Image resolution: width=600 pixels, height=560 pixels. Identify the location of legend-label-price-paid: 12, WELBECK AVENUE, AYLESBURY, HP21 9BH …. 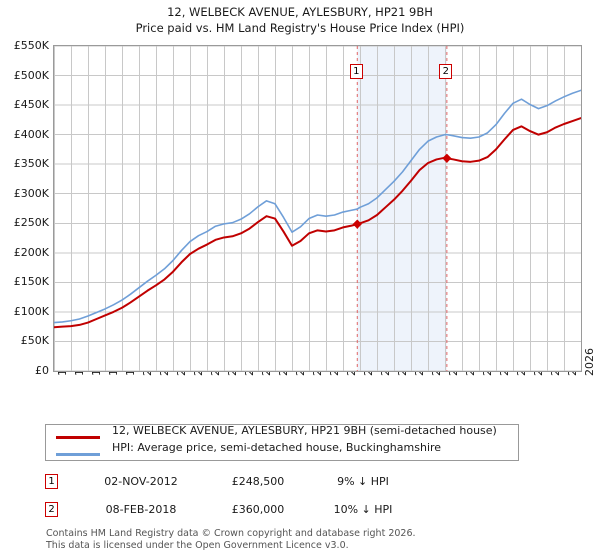
(304, 430).